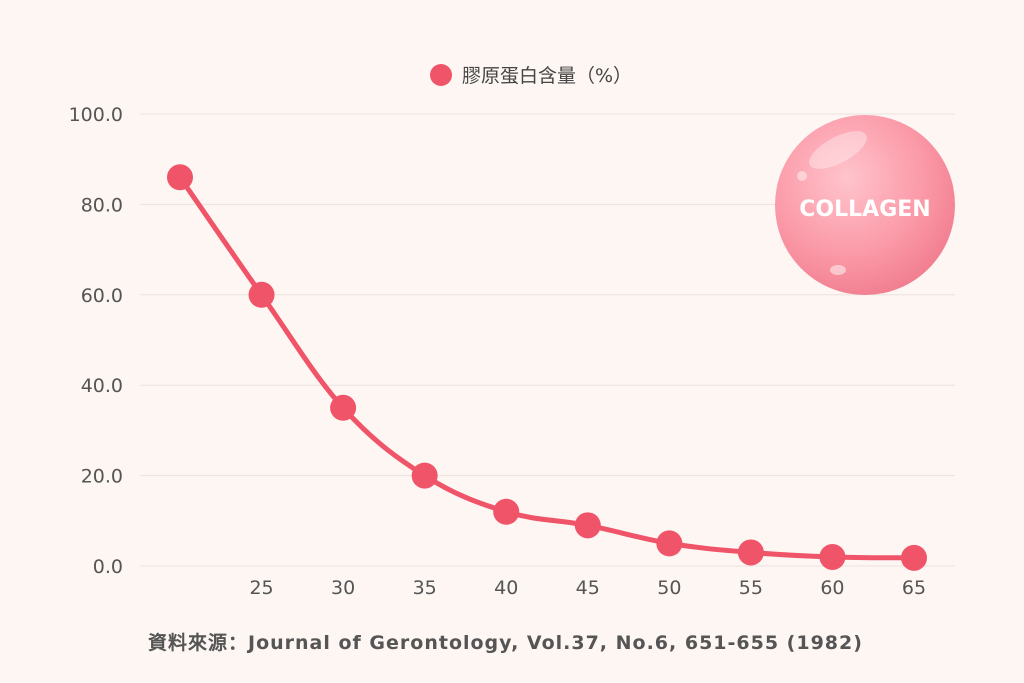 Image resolution: width=1024 pixels, height=683 pixels. I want to click on collagen-badge-icon: COLLAGEN, so click(865, 205).